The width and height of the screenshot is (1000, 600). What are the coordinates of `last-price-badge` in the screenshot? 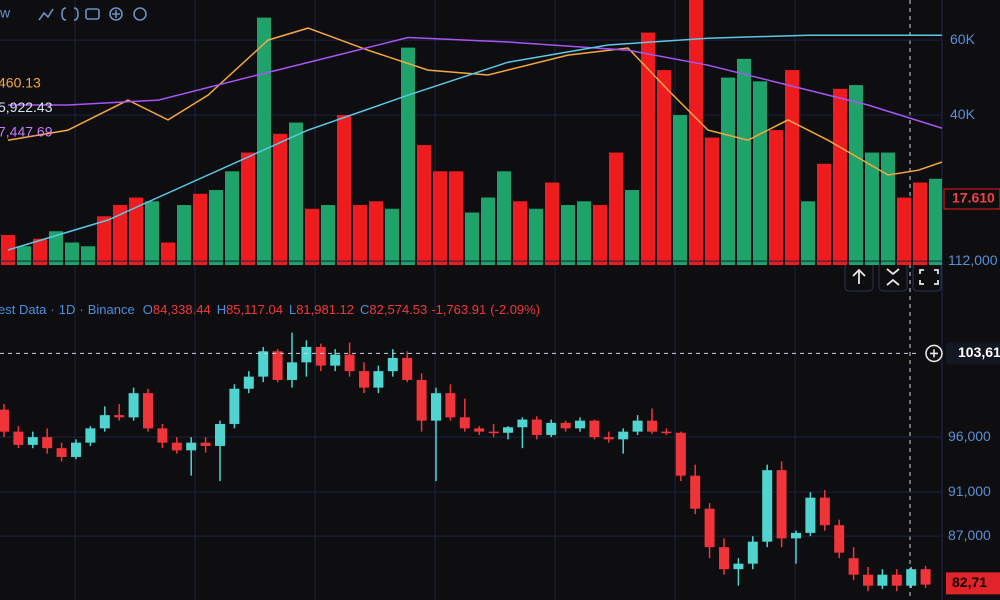 It's located at (973, 583).